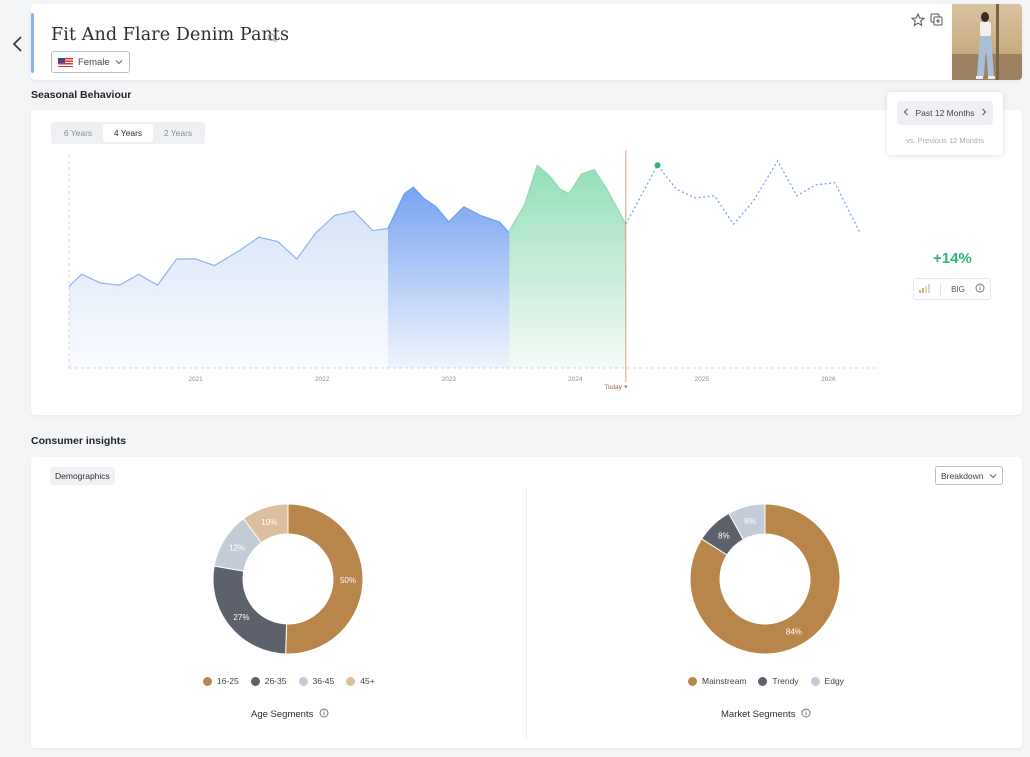 The image size is (1030, 757). What do you see at coordinates (448, 277) in the screenshot?
I see `previous-period-series-area` at bounding box center [448, 277].